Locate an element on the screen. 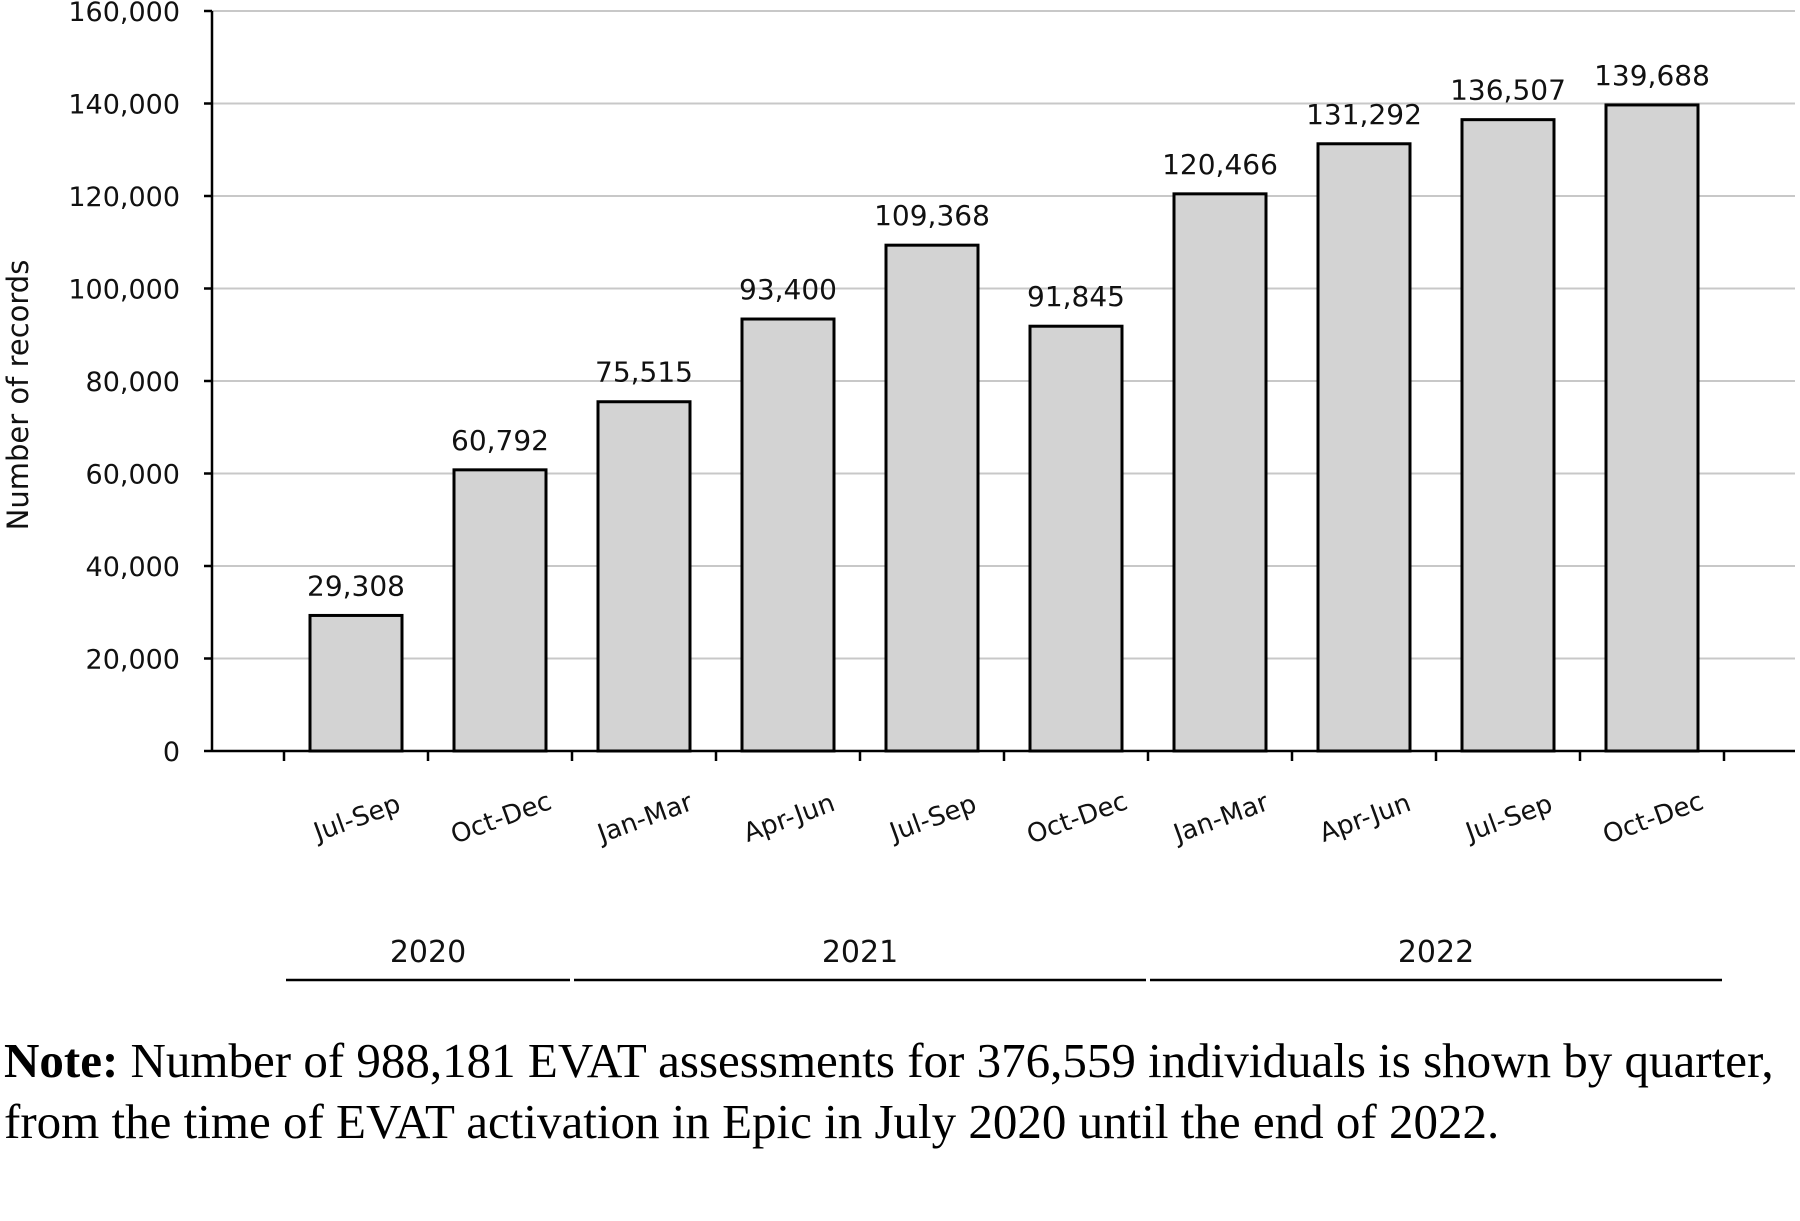  y-tick-label: 60,000 is located at coordinates (133, 475).